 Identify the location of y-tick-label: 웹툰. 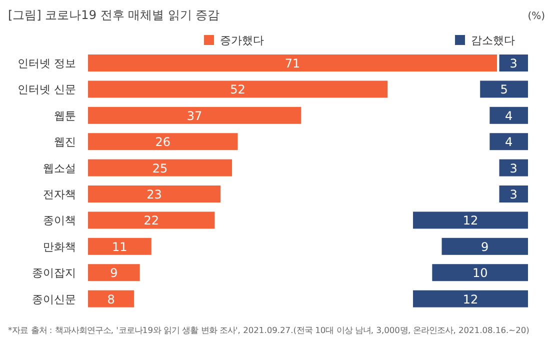
(65, 115).